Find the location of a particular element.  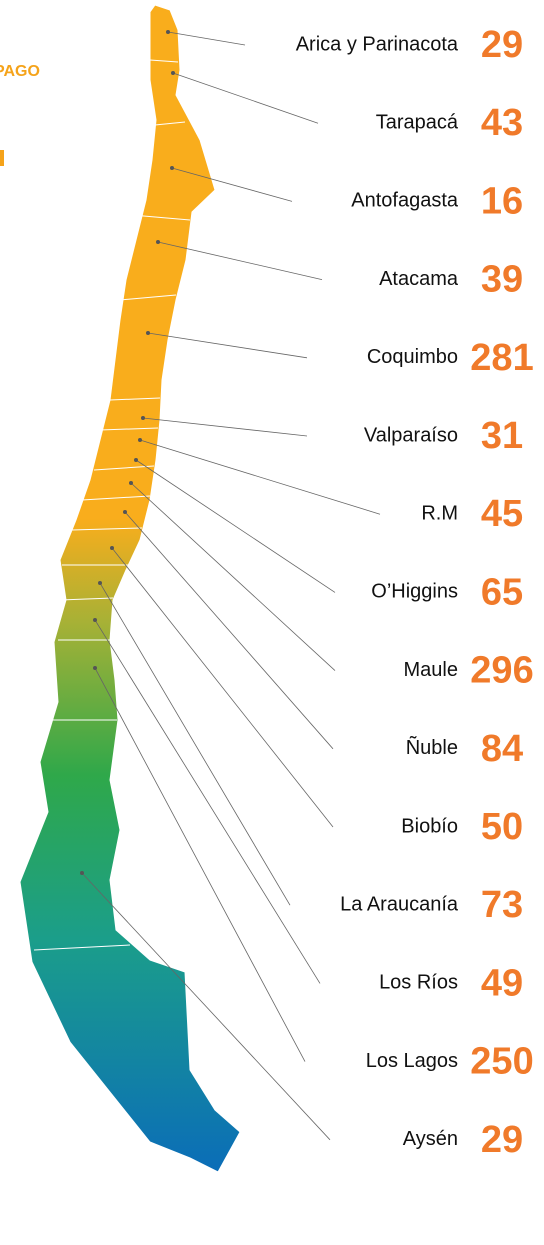

region-value: 39 is located at coordinates (502, 280).